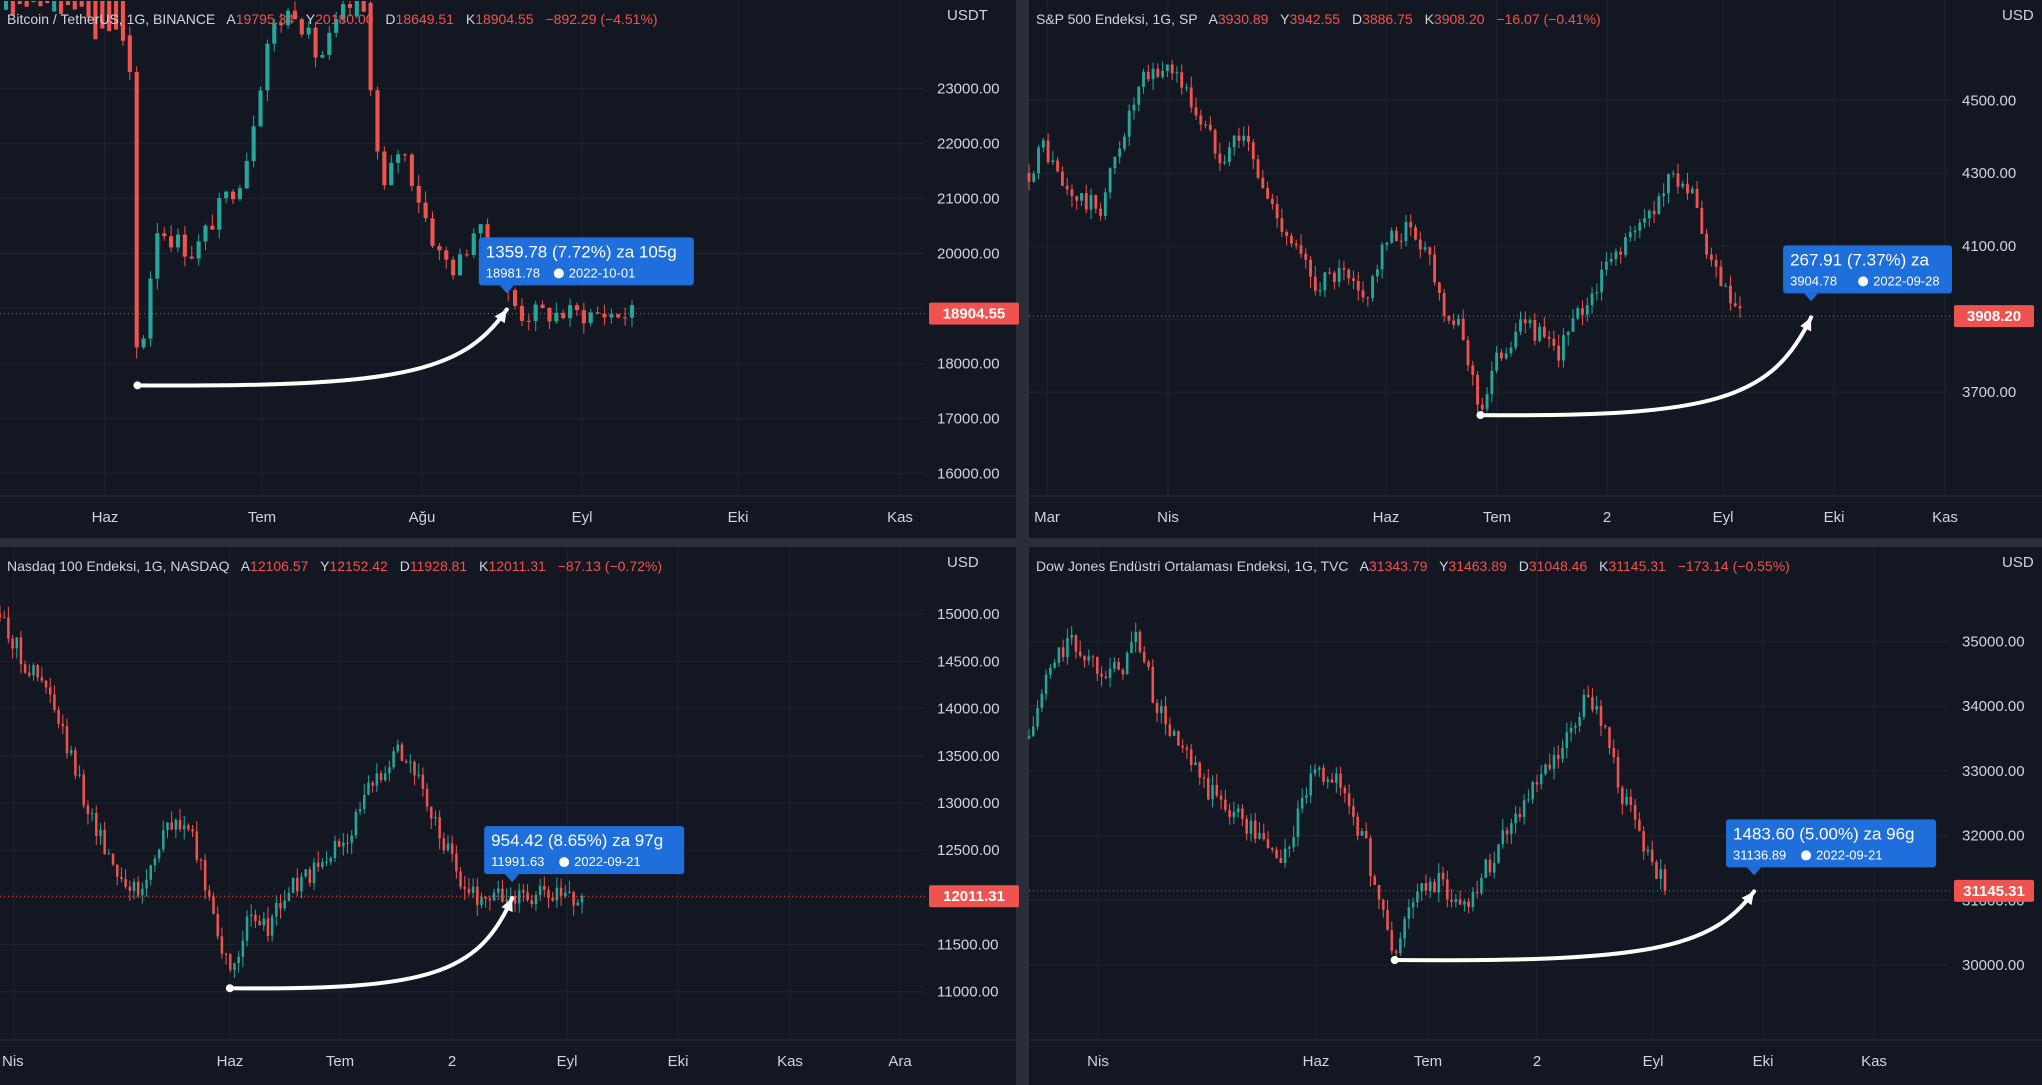 The width and height of the screenshot is (2042, 1085). Describe the element at coordinates (1386, 517) in the screenshot. I see `time-tick-label: Haz` at that location.